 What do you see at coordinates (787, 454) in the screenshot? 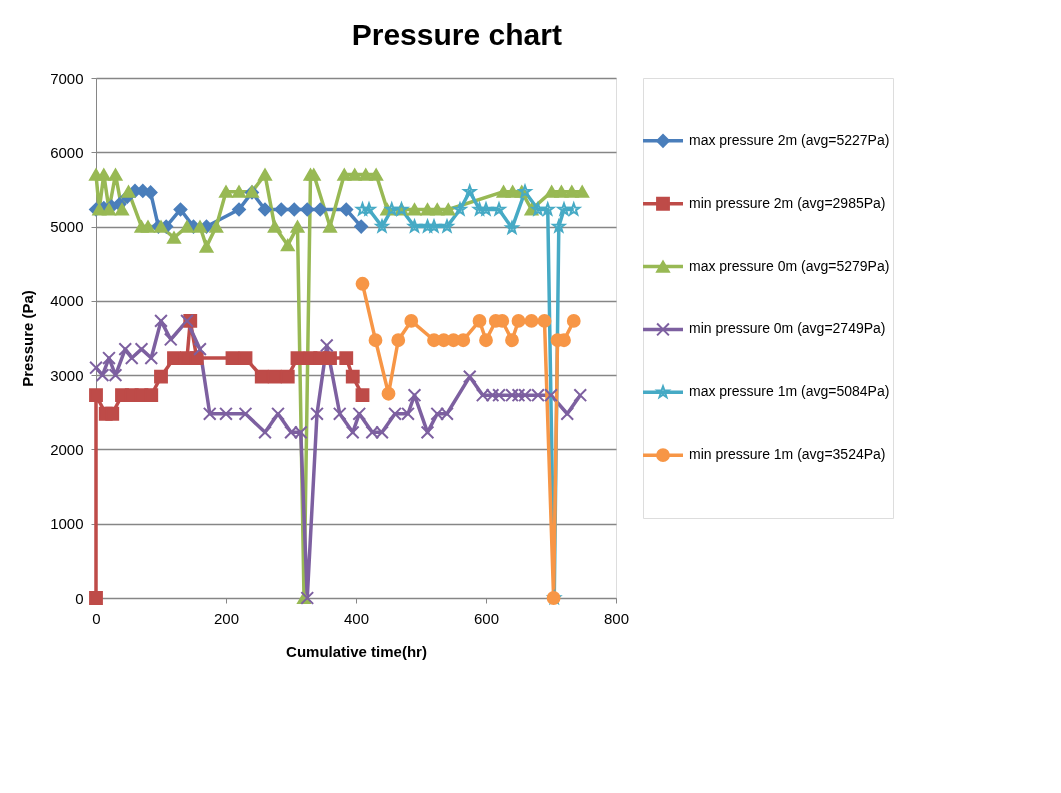
I see `legend-label: min pressure 1m (avg=3524Pa)` at bounding box center [787, 454].